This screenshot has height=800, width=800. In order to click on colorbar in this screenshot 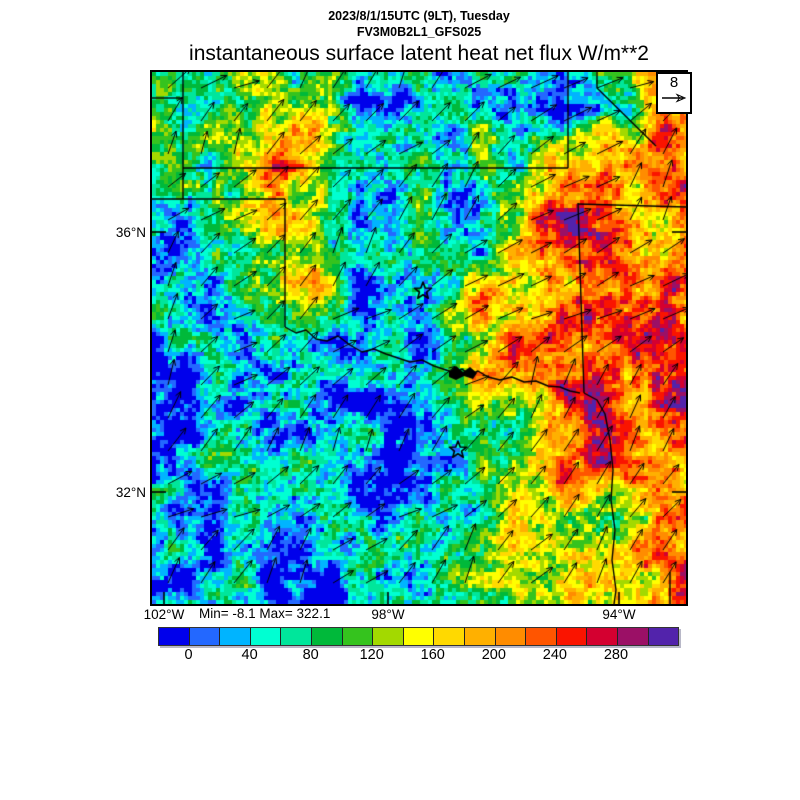, I will do `click(418, 636)`.